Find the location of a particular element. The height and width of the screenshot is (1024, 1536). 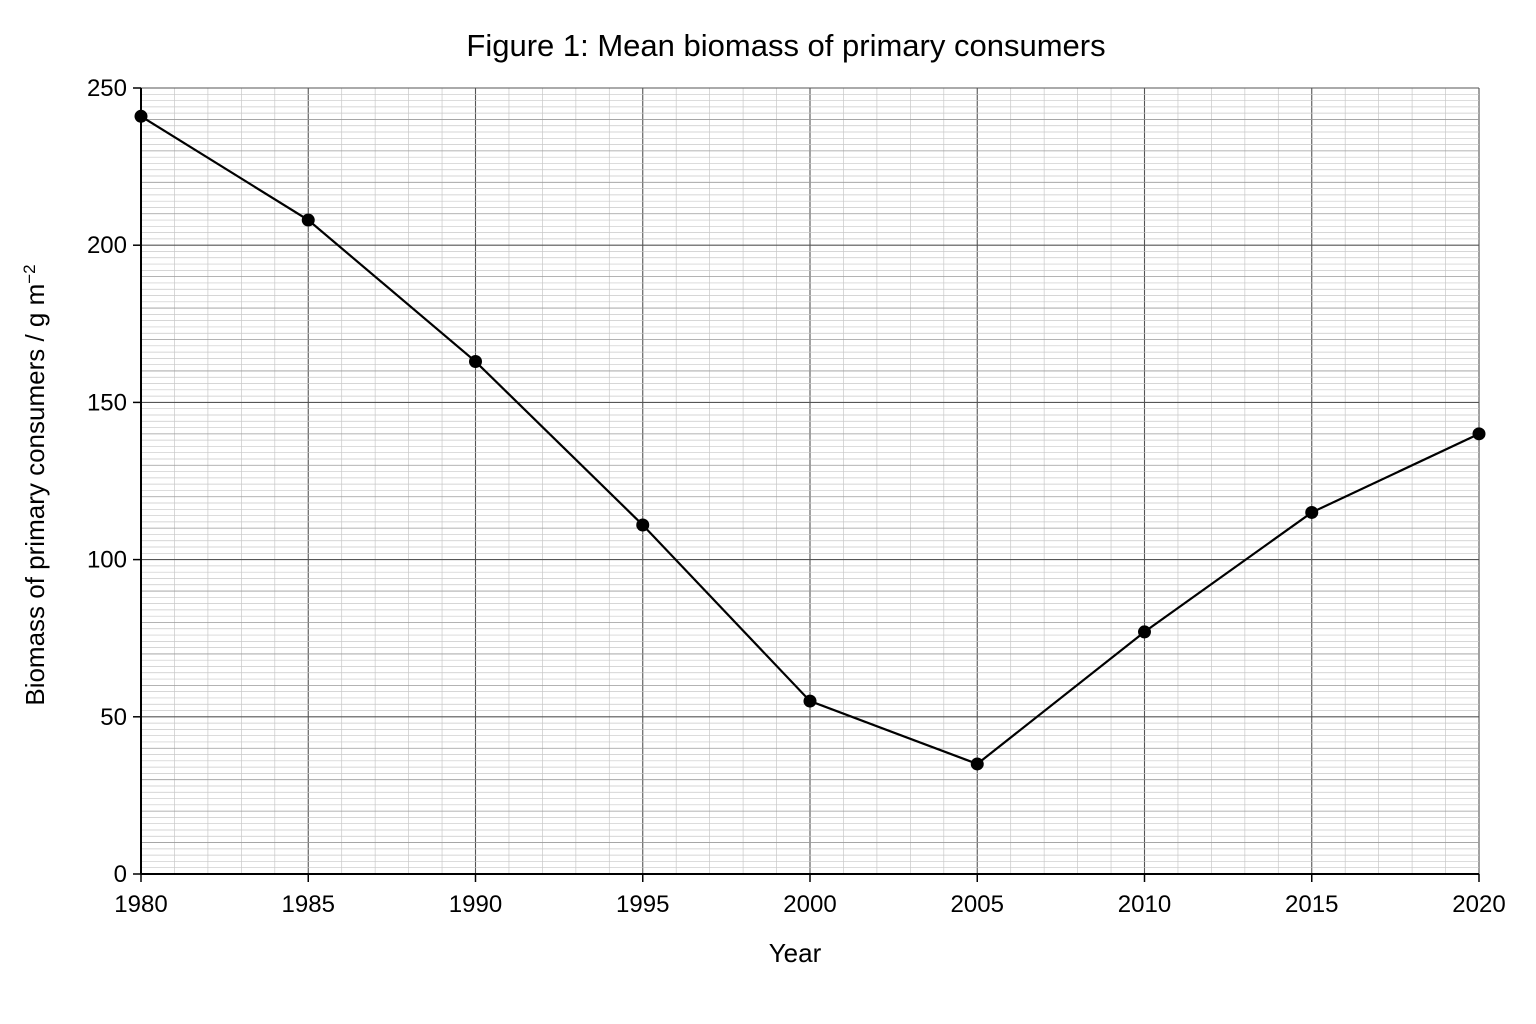

x-axis-label: Year is located at coordinates (795, 953).